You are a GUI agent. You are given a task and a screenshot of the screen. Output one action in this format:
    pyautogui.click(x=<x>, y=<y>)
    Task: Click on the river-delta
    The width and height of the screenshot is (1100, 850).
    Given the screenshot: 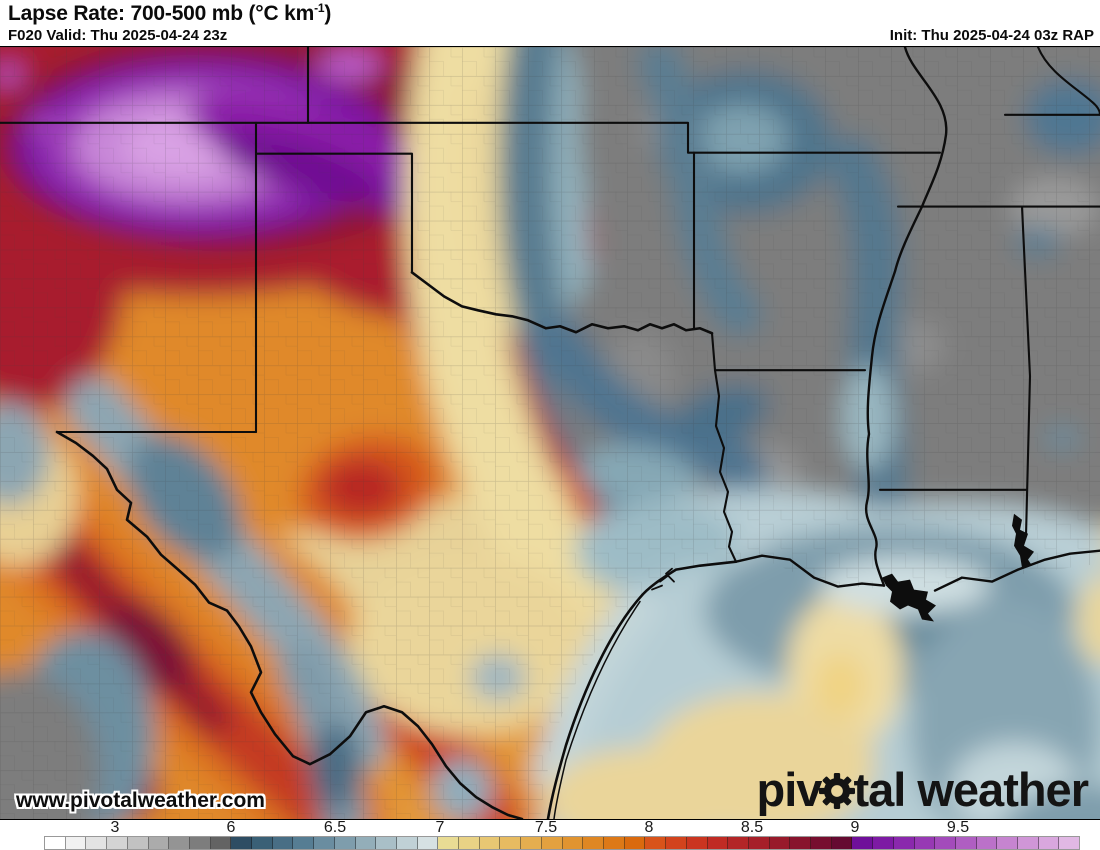 What is the action you would take?
    pyautogui.click(x=958, y=567)
    